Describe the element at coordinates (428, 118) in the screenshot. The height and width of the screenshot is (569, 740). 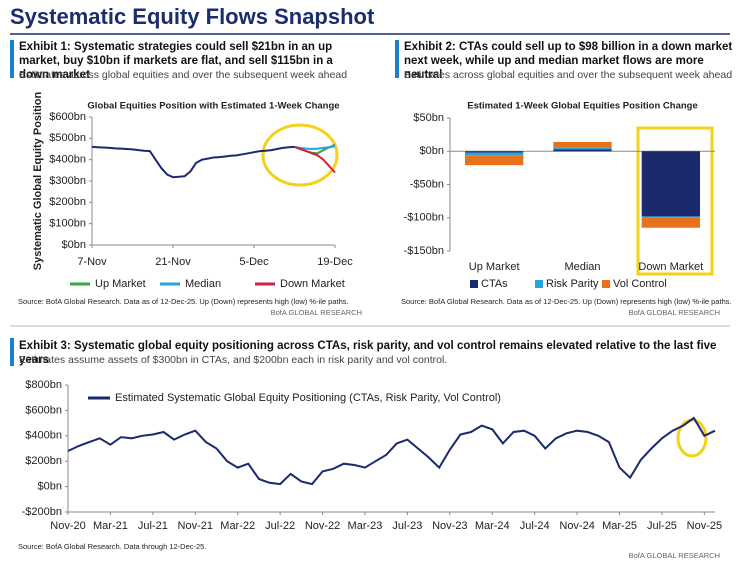
I see `y-tick-label: $50bn` at that location.